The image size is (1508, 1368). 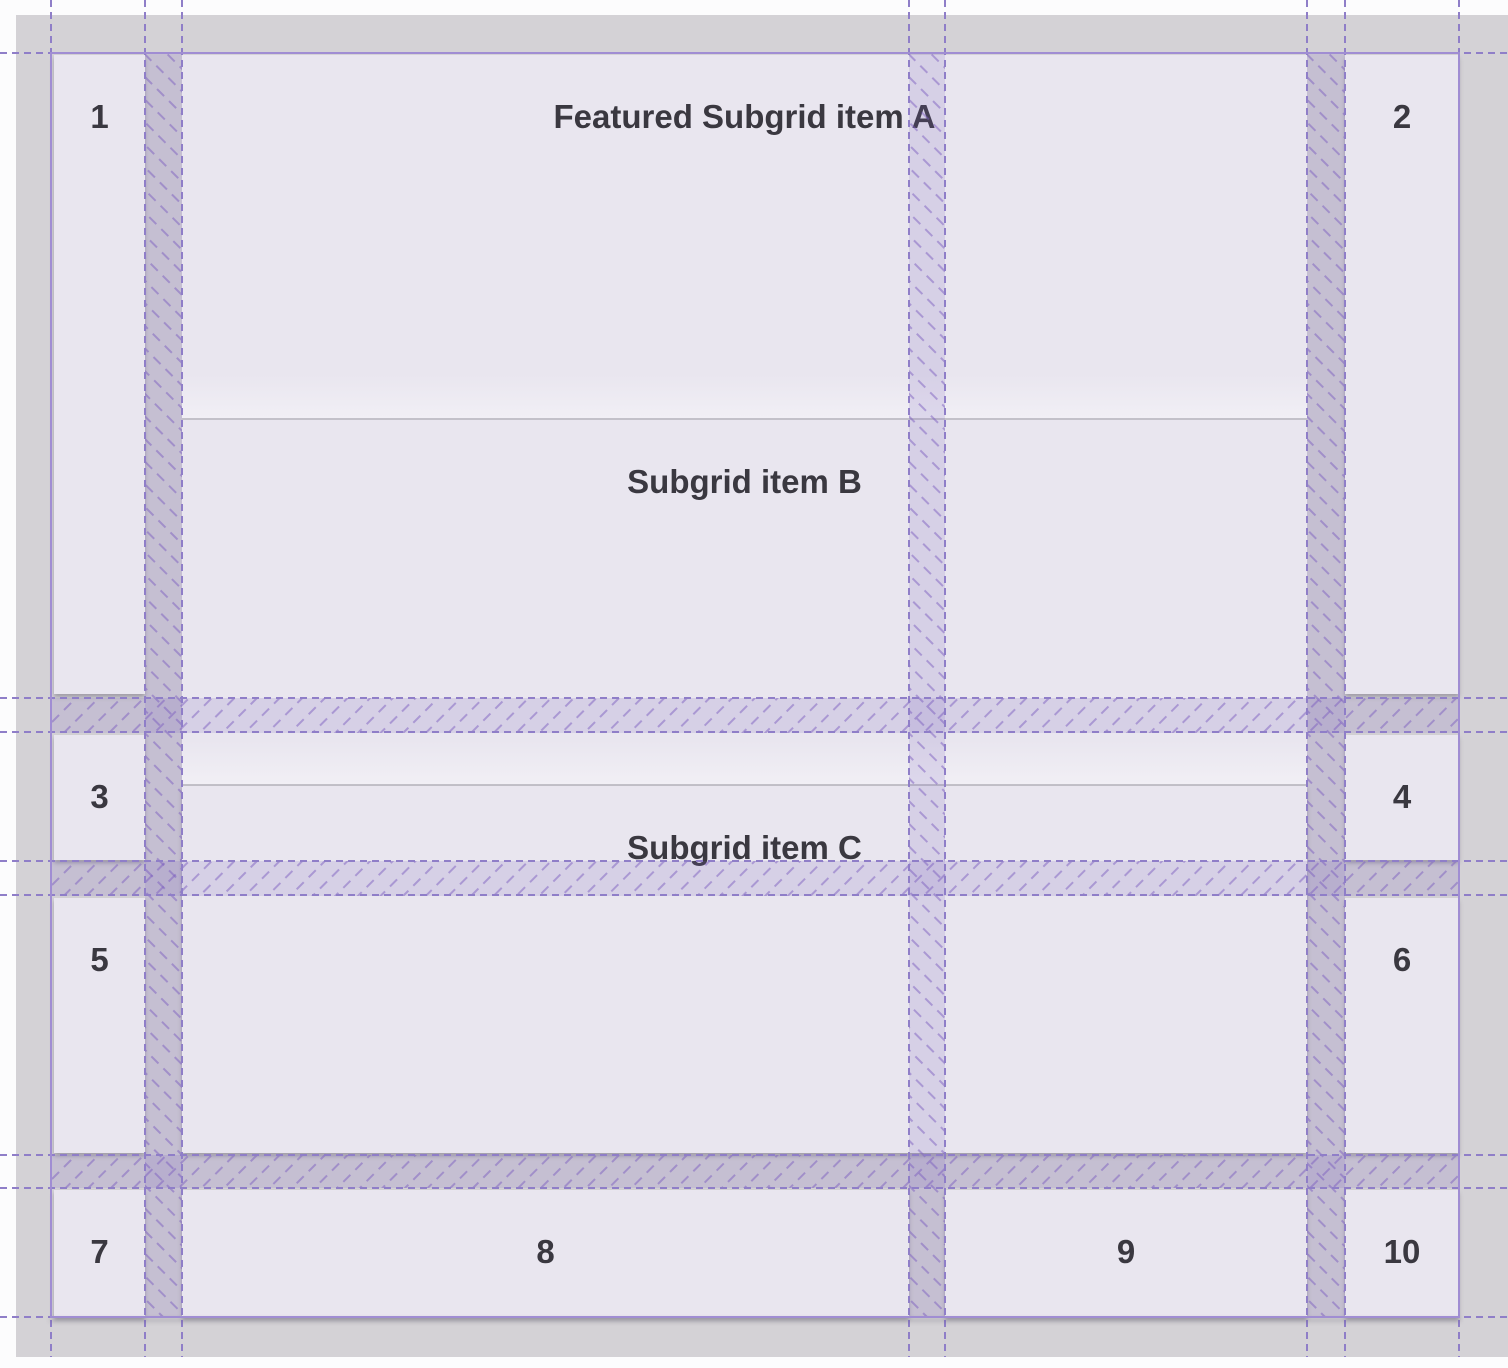 I want to click on grid-item-10: 10, so click(x=1402, y=1253).